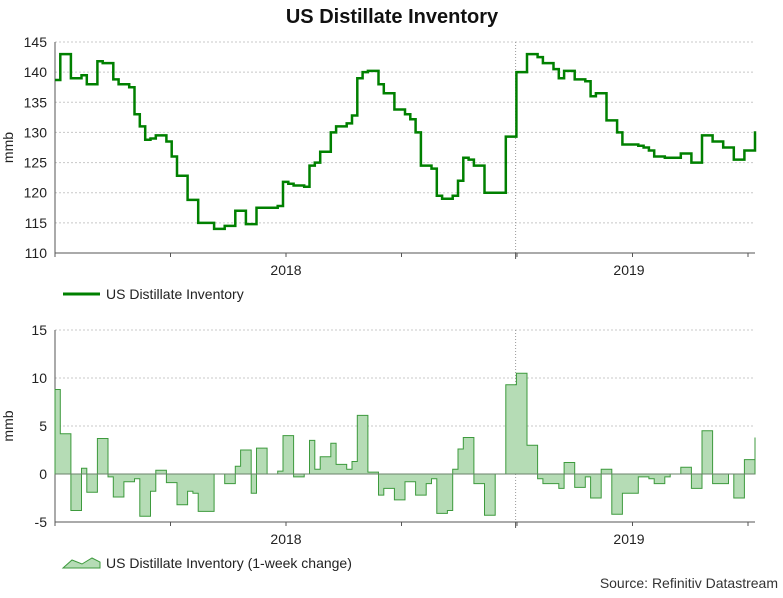  What do you see at coordinates (36, 253) in the screenshot?
I see `y-tick-label: 110` at bounding box center [36, 253].